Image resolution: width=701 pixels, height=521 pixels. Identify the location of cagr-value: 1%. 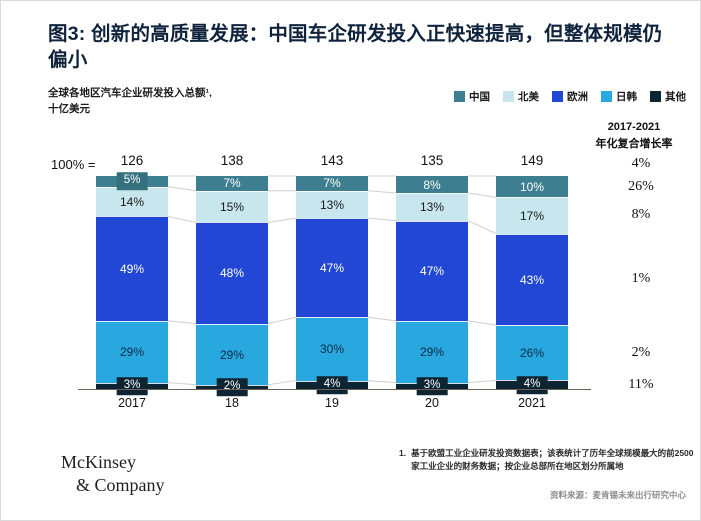
(641, 279).